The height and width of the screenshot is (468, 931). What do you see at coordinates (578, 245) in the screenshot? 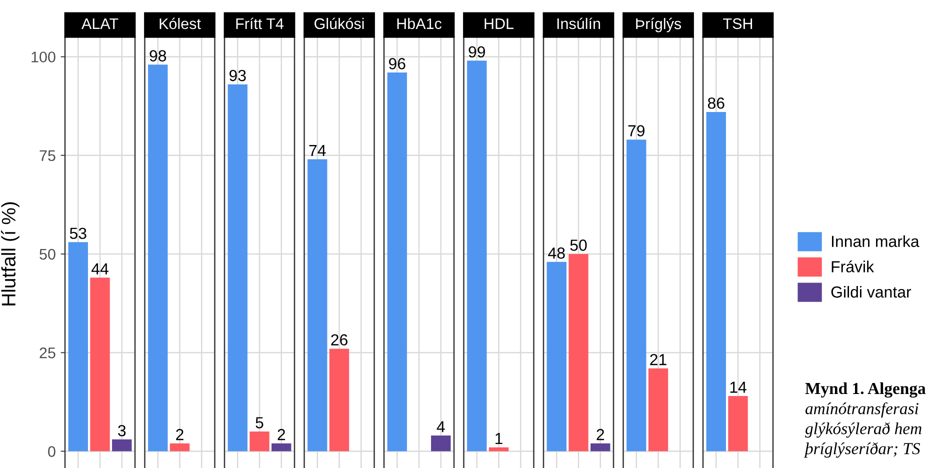
I see `data-label: 50` at bounding box center [578, 245].